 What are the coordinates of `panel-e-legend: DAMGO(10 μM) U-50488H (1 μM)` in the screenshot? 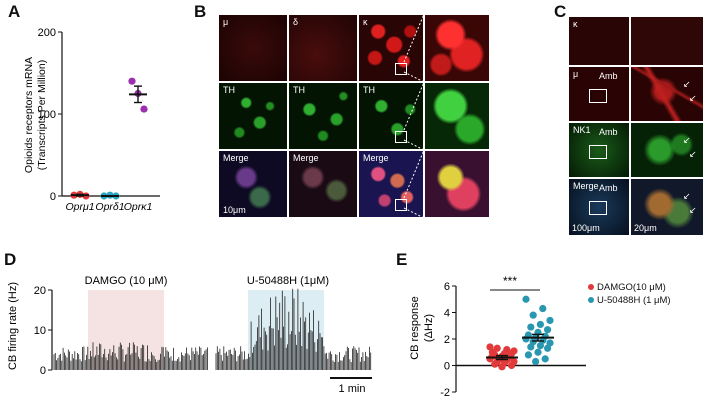 It's located at (647, 297).